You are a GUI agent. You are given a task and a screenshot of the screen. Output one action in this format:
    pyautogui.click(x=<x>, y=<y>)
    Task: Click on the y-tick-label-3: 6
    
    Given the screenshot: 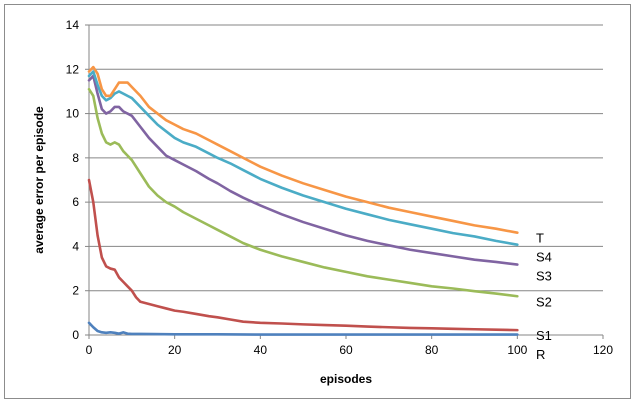 What is the action you would take?
    pyautogui.click(x=75, y=202)
    